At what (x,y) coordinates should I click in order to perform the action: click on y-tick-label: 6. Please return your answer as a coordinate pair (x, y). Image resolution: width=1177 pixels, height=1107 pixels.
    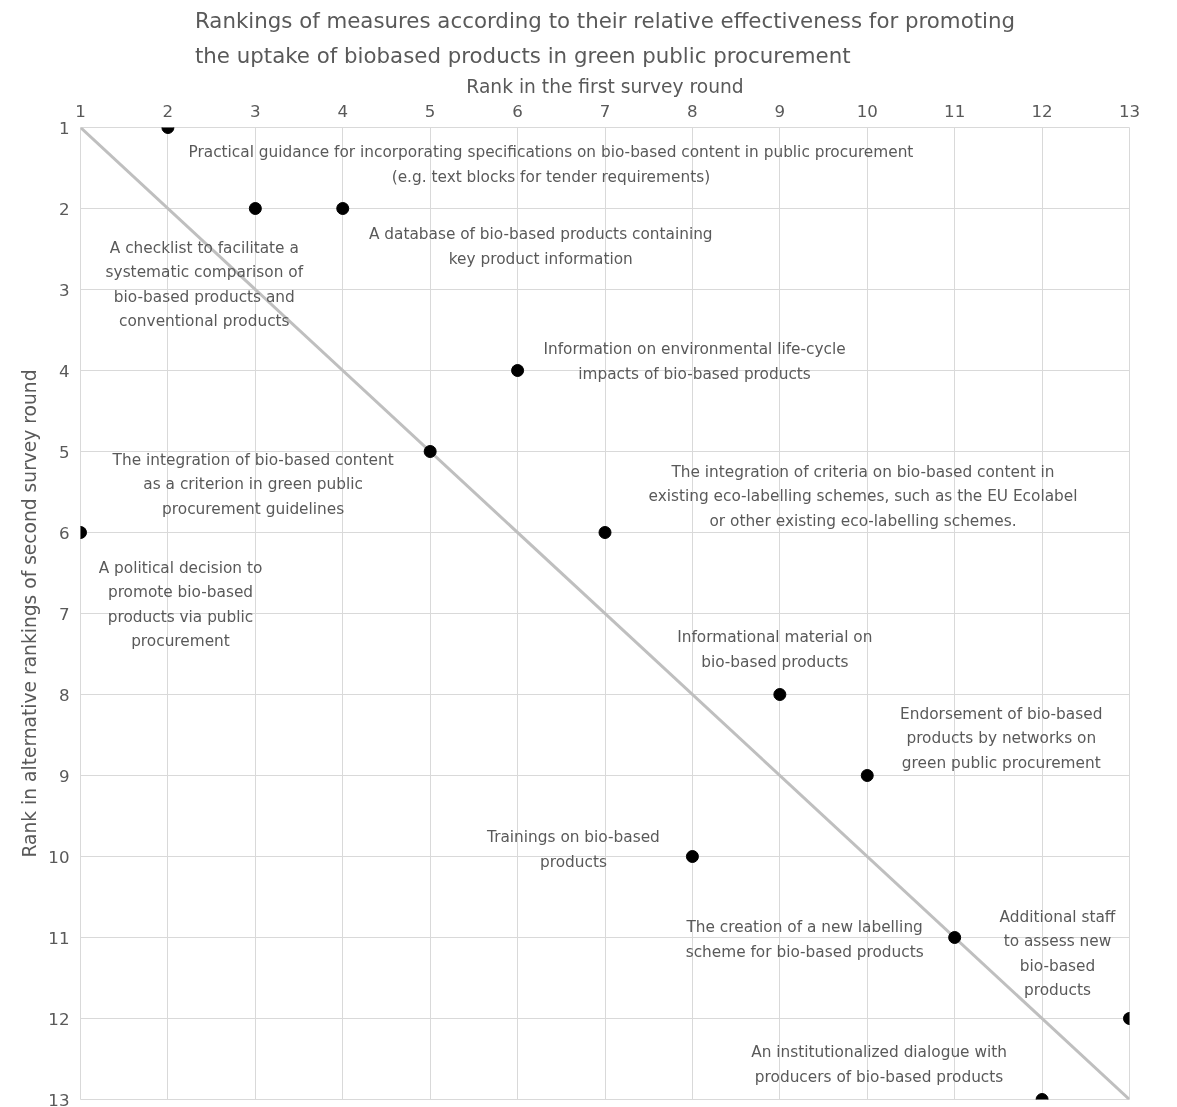
    Looking at the image, I should click on (64, 533).